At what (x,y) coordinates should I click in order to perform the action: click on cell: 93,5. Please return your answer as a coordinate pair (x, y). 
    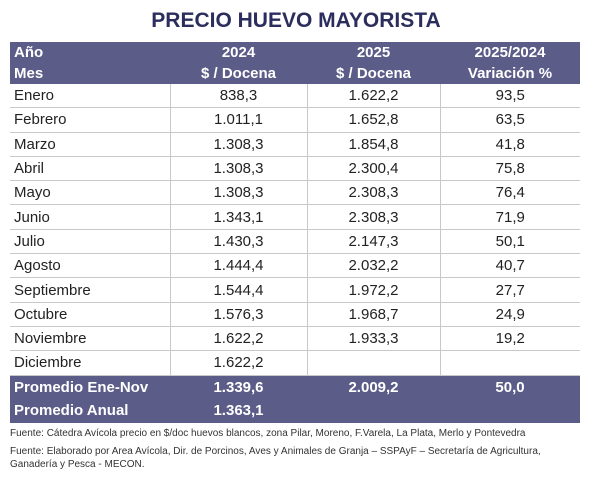
    Looking at the image, I should click on (509, 96).